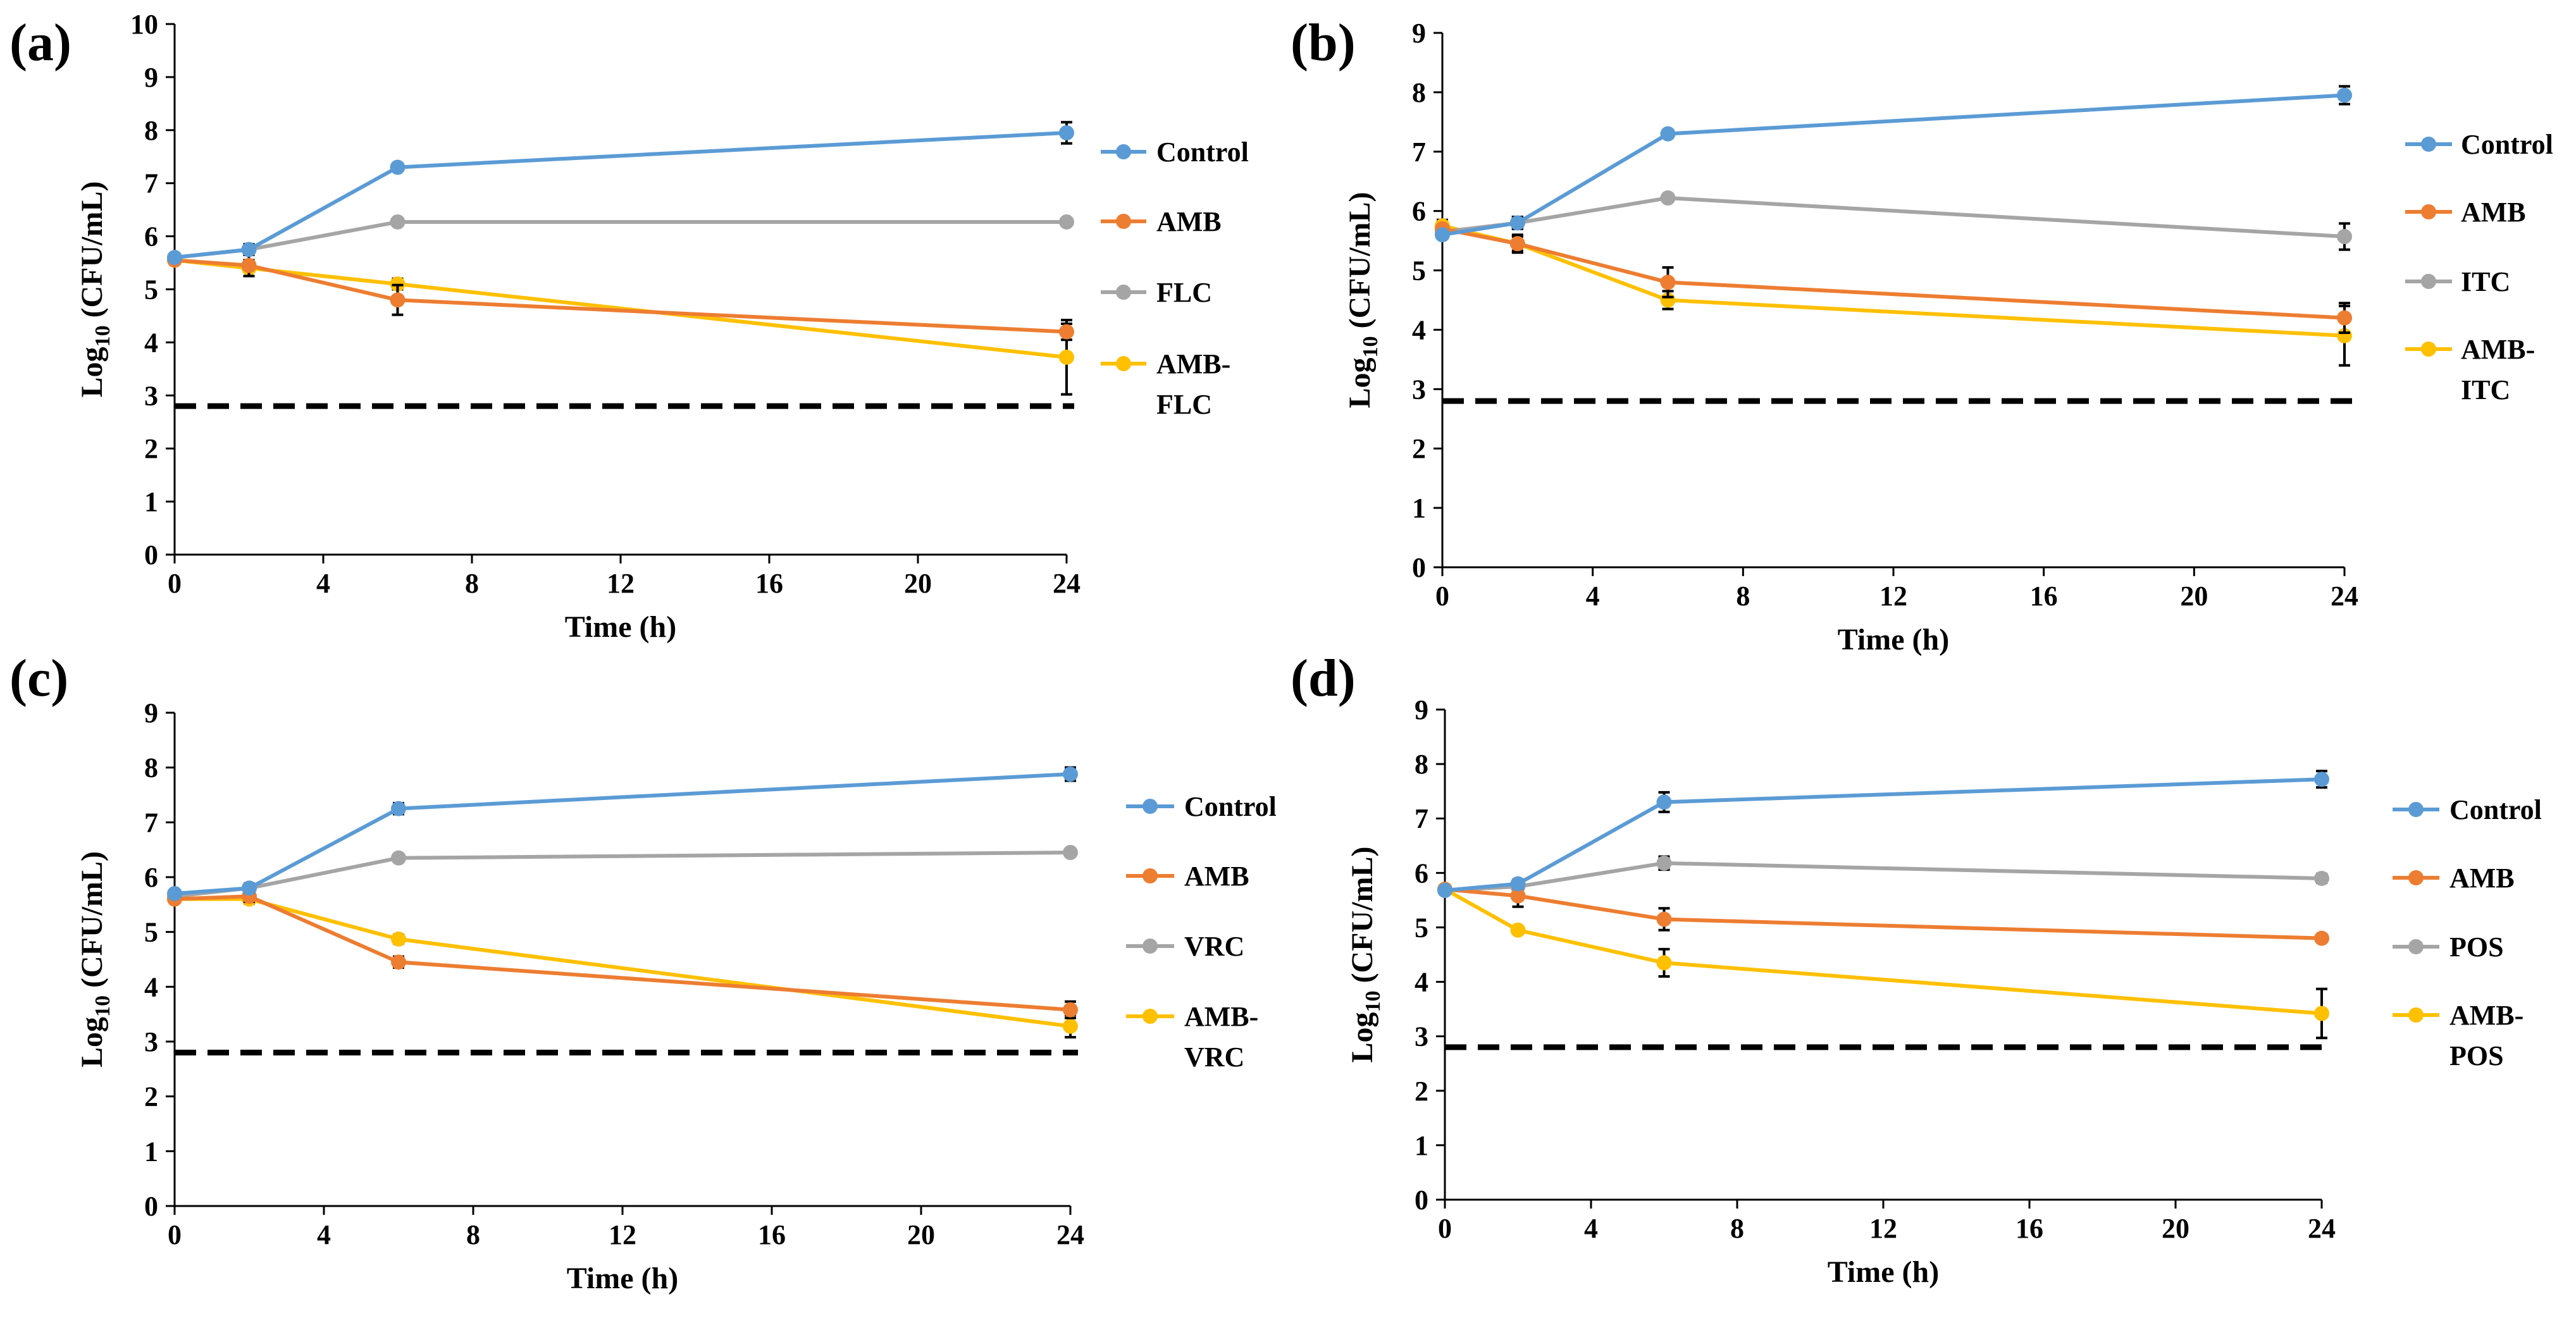  What do you see at coordinates (1422, 710) in the screenshot?
I see `y-tick-label: 9` at bounding box center [1422, 710].